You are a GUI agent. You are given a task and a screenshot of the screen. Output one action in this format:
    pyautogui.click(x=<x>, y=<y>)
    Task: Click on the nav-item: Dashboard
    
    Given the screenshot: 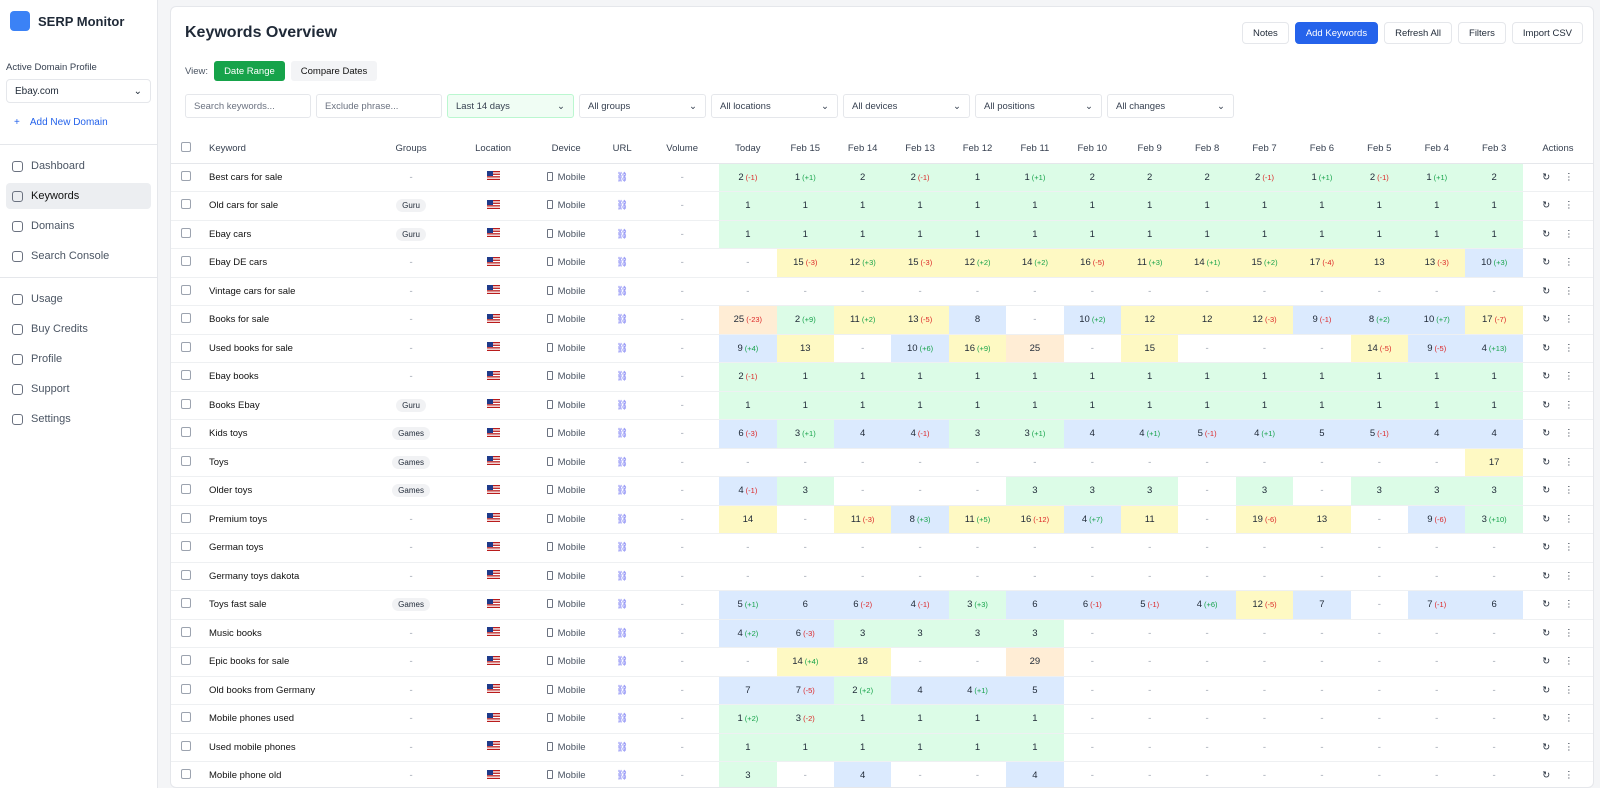 What is the action you would take?
    pyautogui.click(x=78, y=166)
    